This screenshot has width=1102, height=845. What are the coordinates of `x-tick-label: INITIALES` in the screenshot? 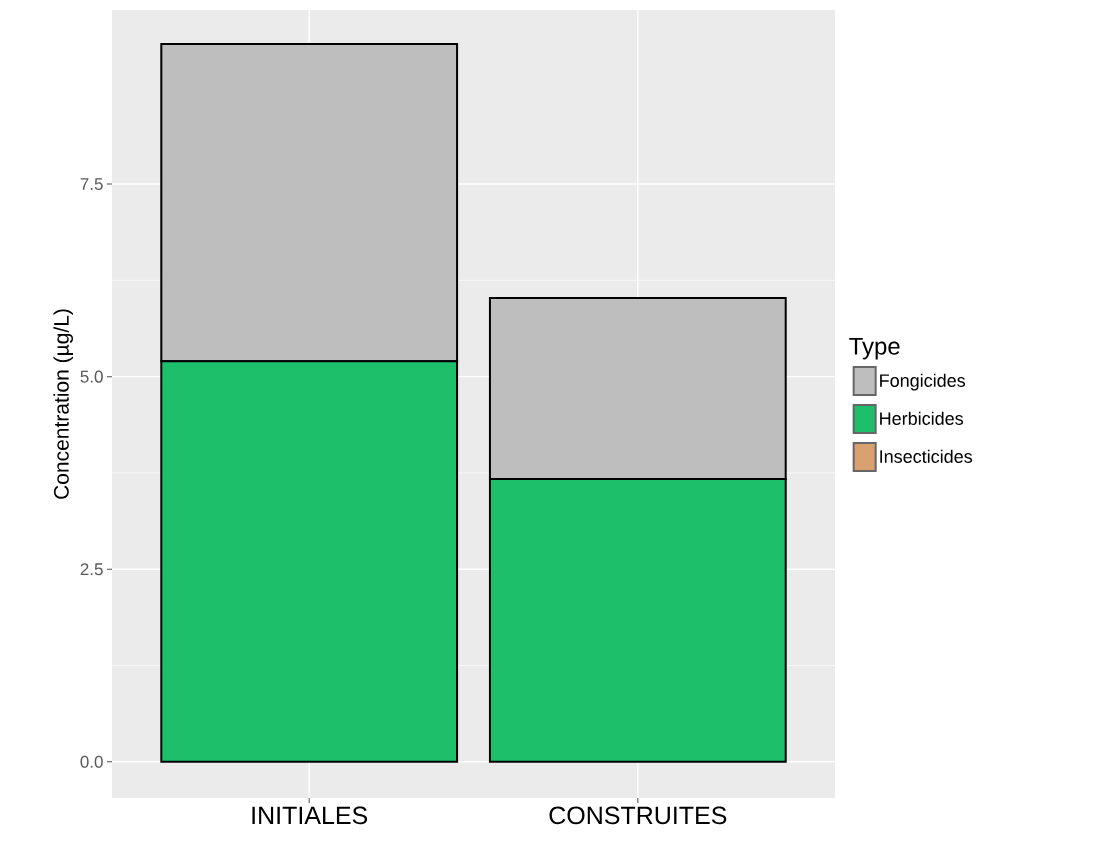 It's located at (310, 815).